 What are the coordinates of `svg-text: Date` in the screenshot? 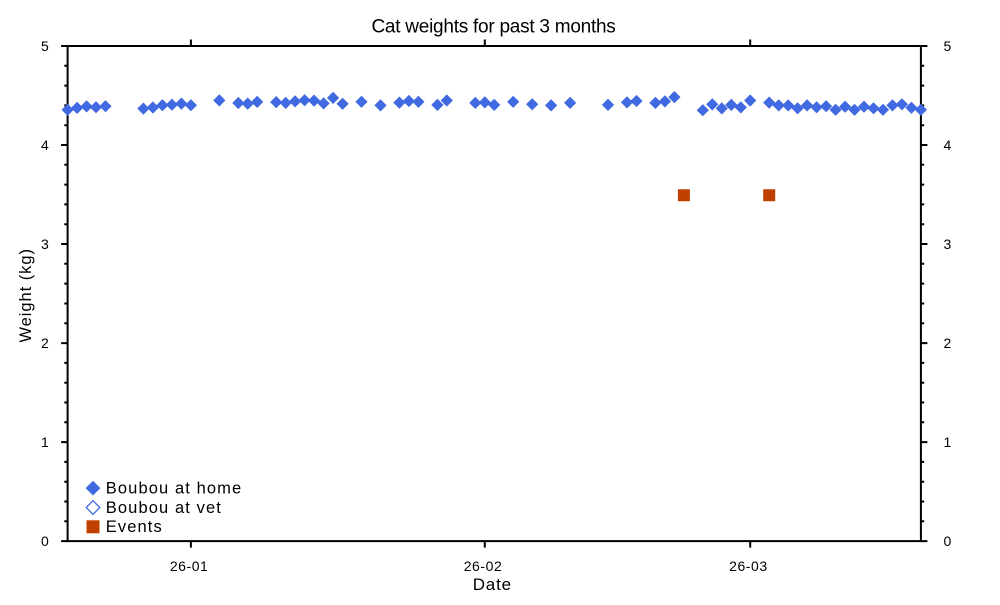 It's located at (492, 584).